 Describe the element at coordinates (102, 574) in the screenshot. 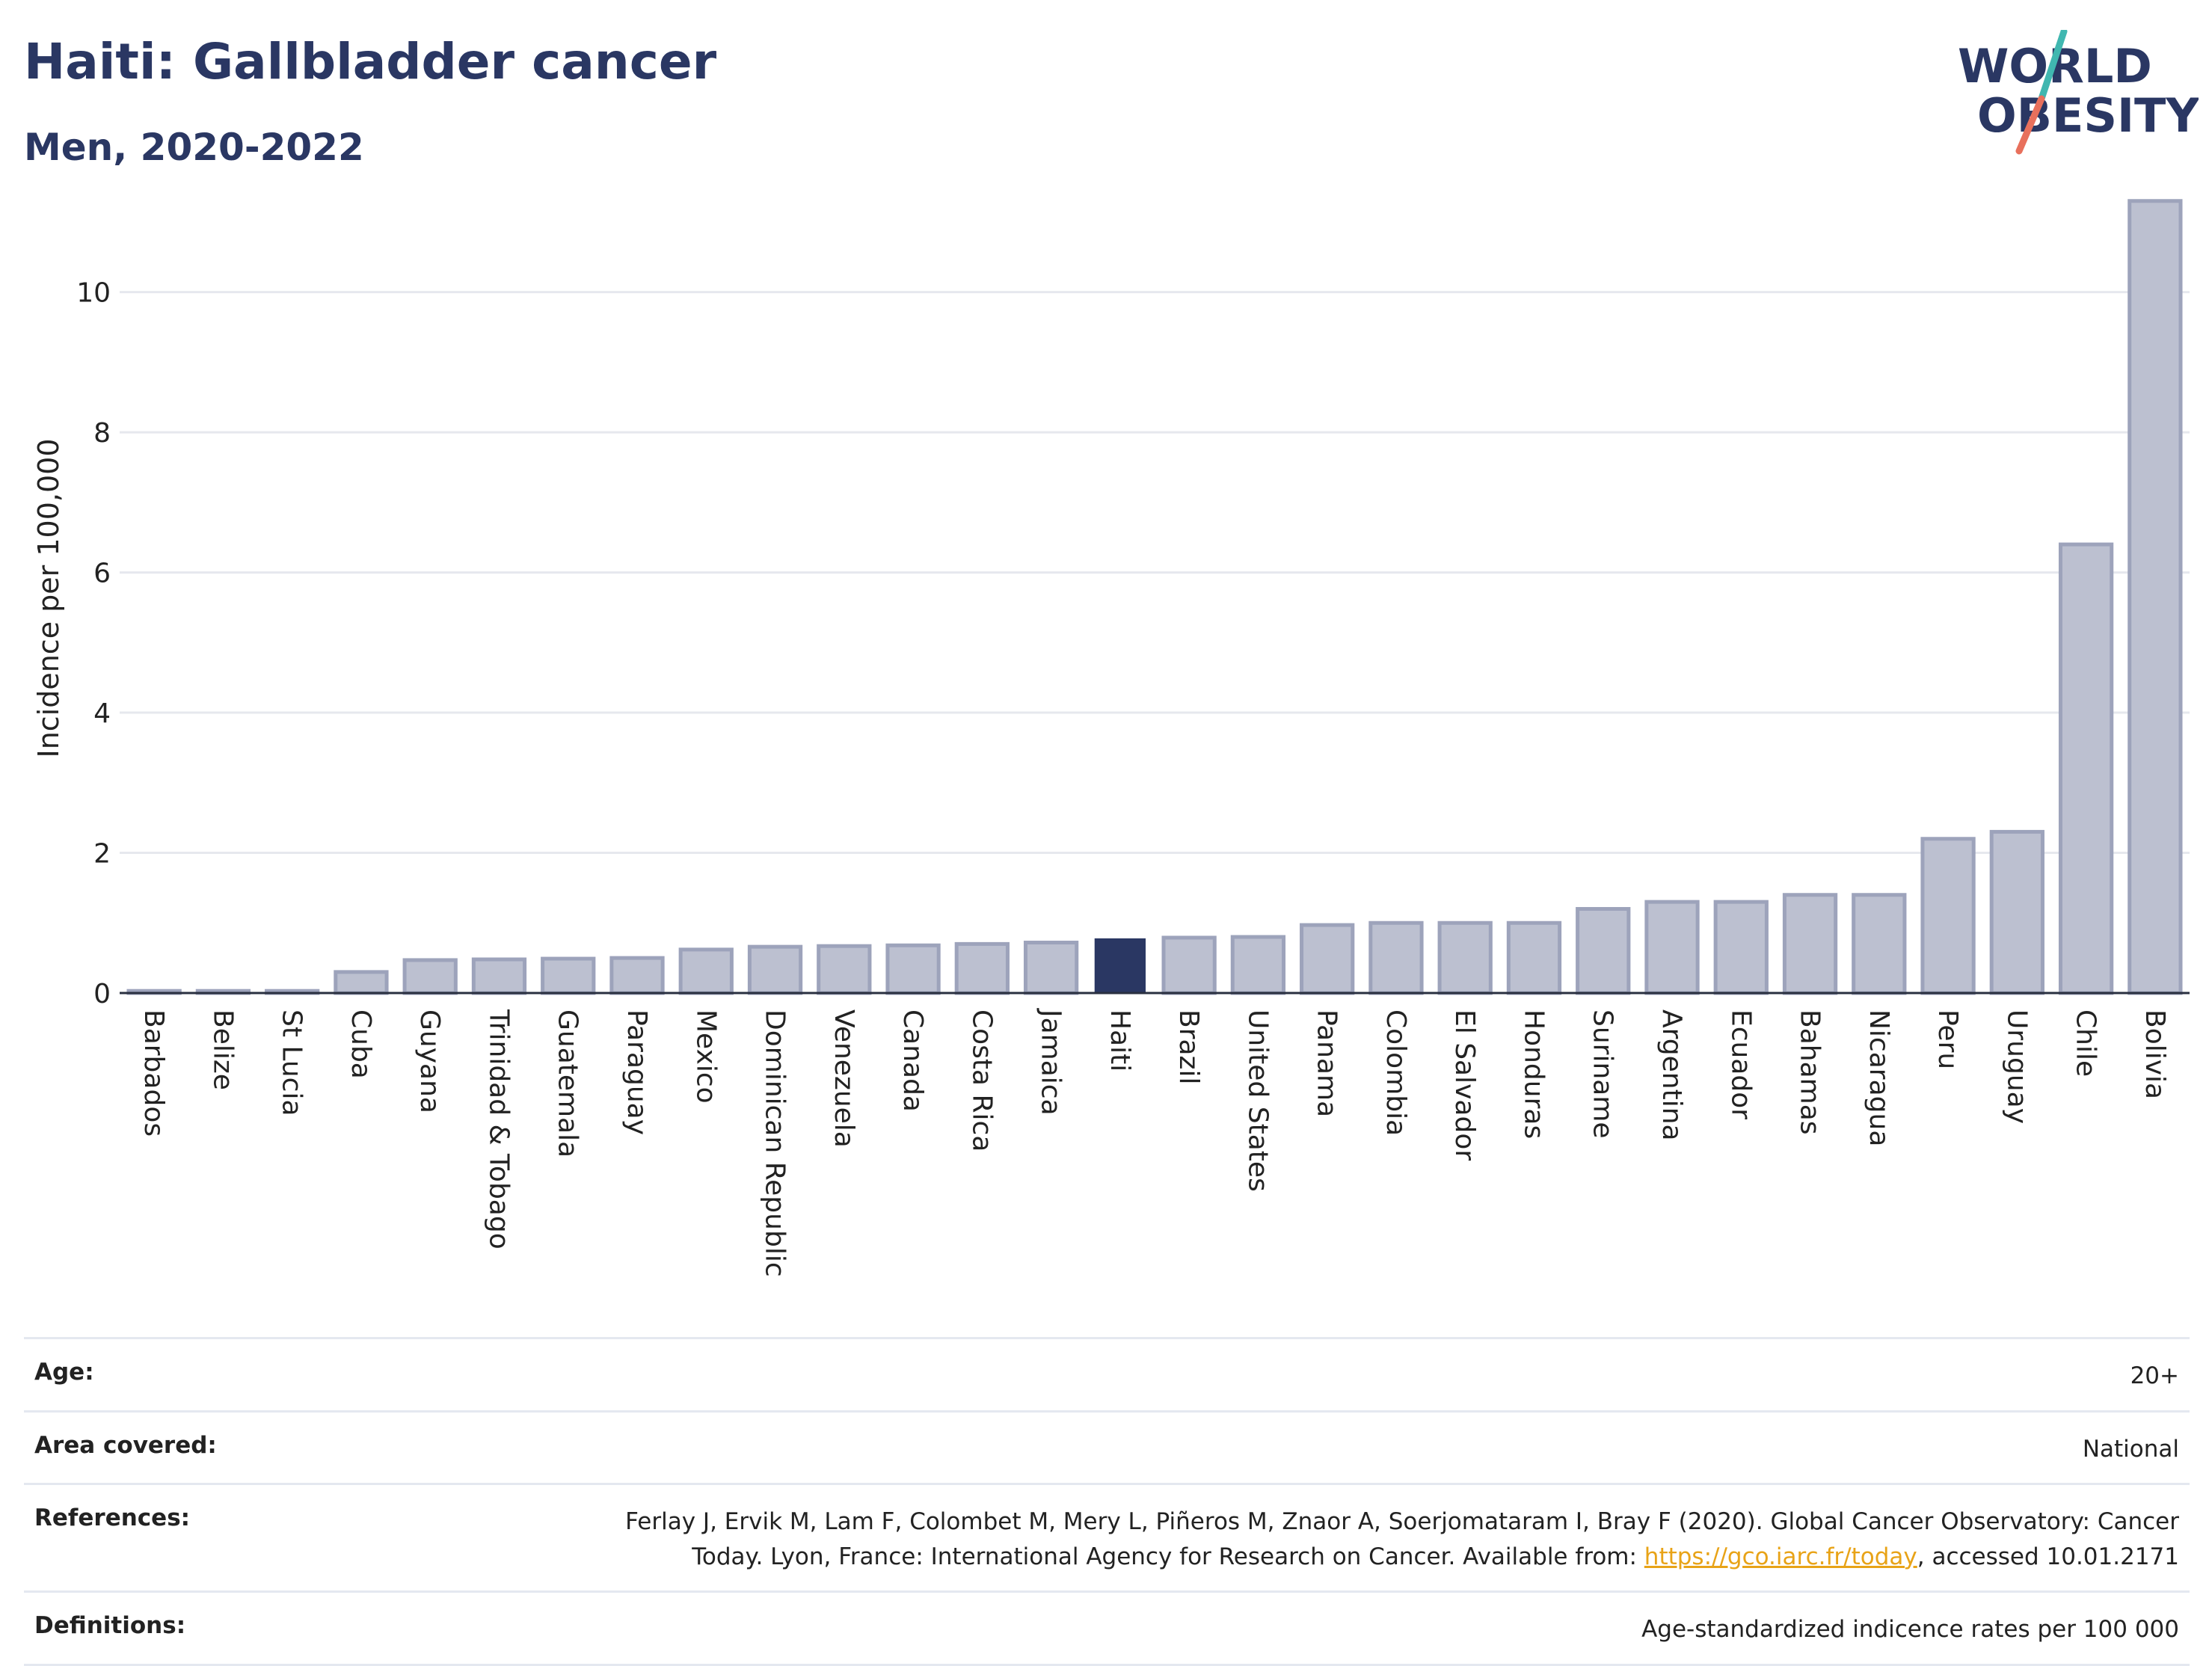

I see `y-tick-6: 6` at that location.